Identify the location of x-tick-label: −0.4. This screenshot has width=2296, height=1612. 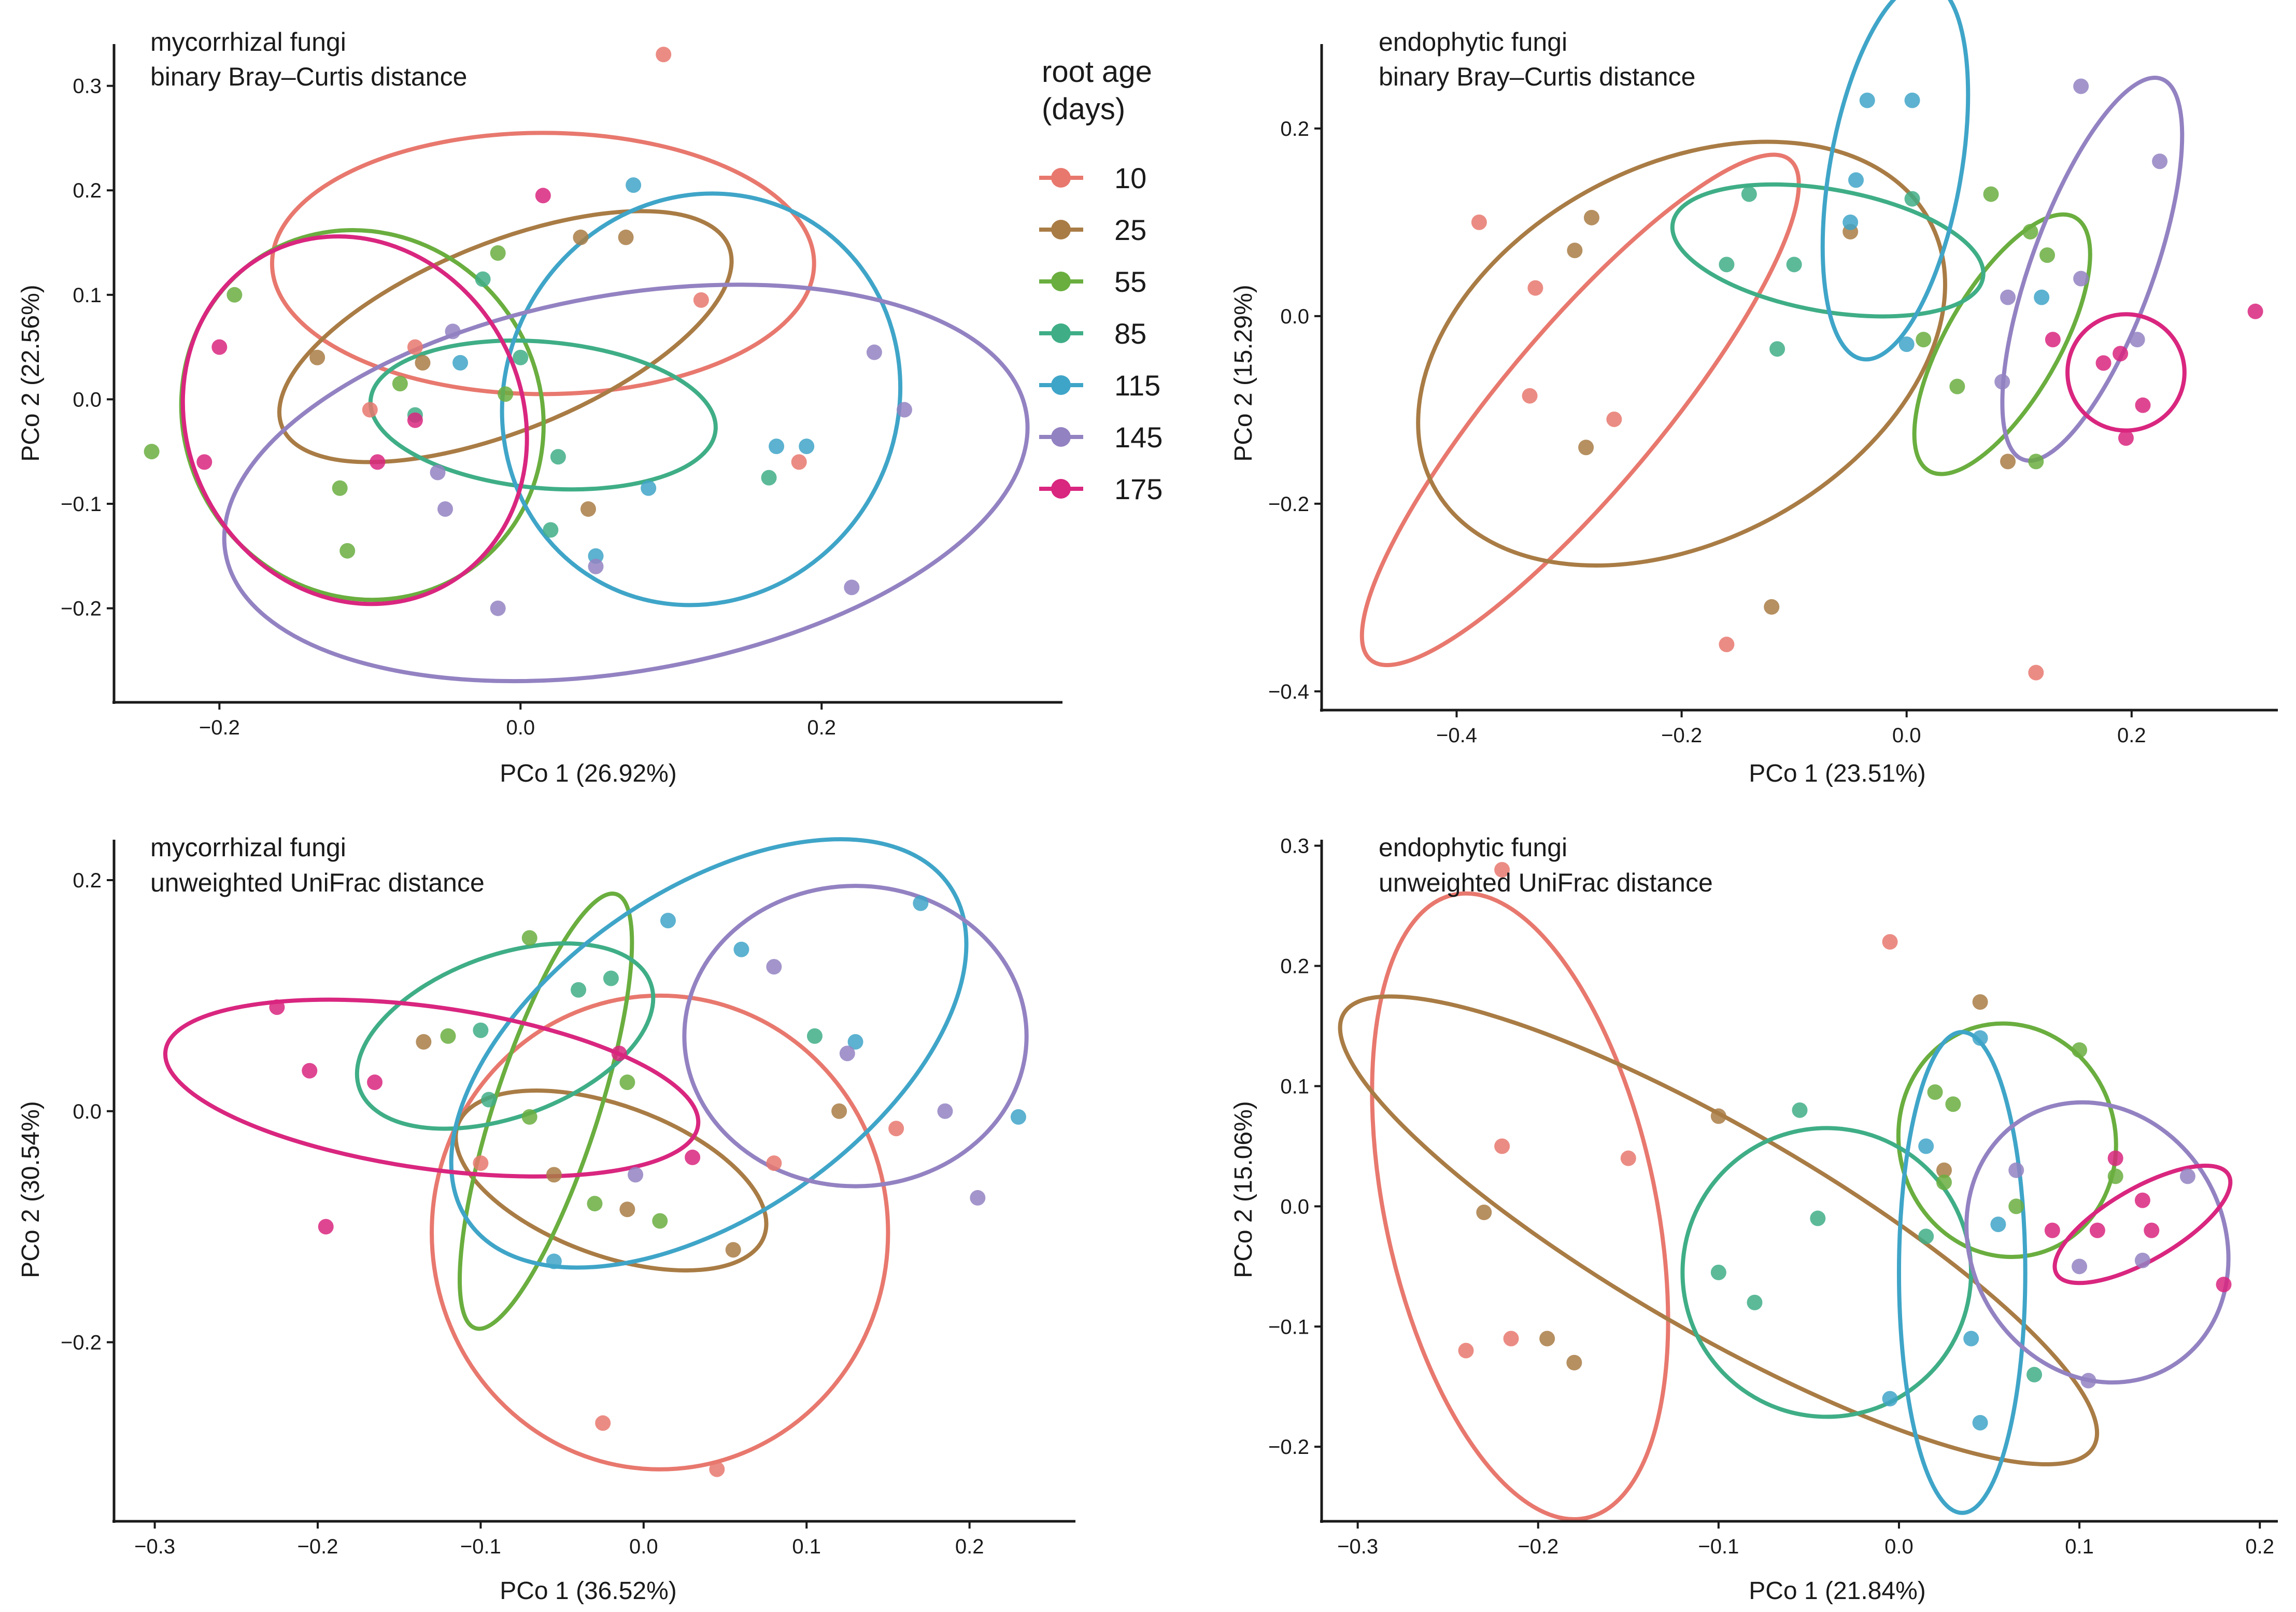
(1456, 735).